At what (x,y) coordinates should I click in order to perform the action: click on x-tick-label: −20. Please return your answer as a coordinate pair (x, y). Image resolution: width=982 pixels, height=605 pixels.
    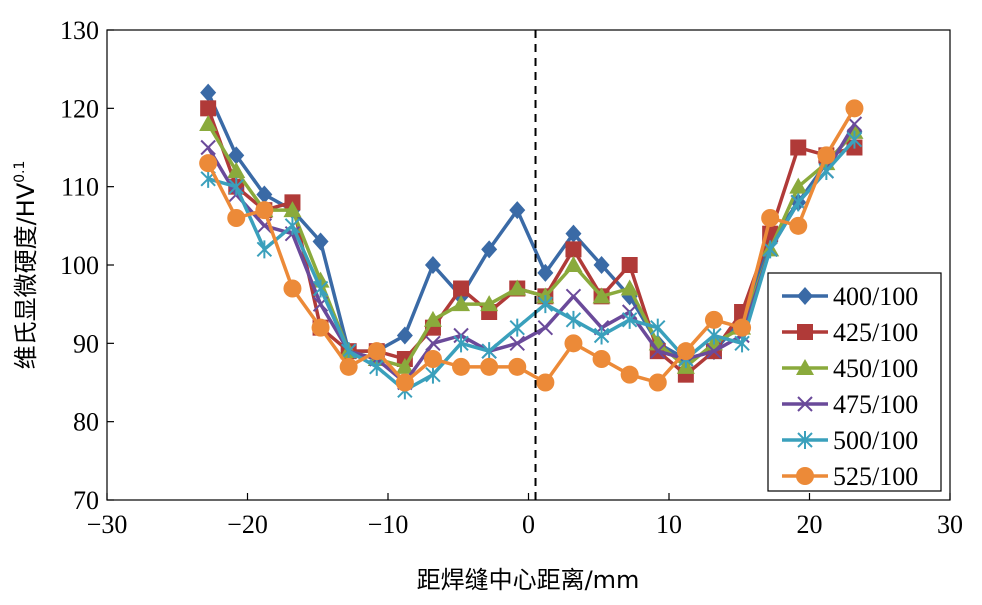
    Looking at the image, I should click on (247, 524).